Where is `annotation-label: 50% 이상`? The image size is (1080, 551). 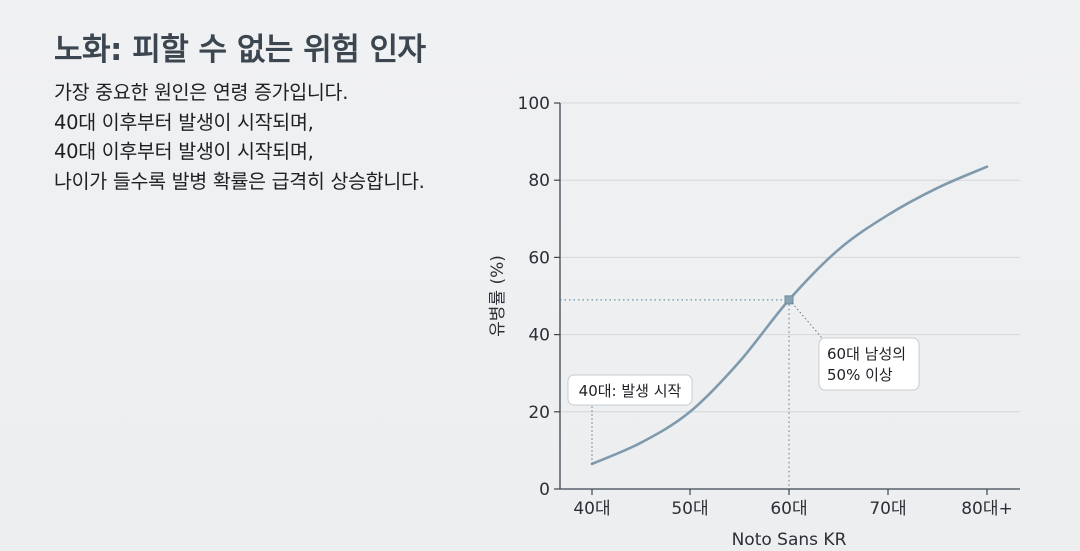
annotation-label: 50% 이상 is located at coordinates (860, 375).